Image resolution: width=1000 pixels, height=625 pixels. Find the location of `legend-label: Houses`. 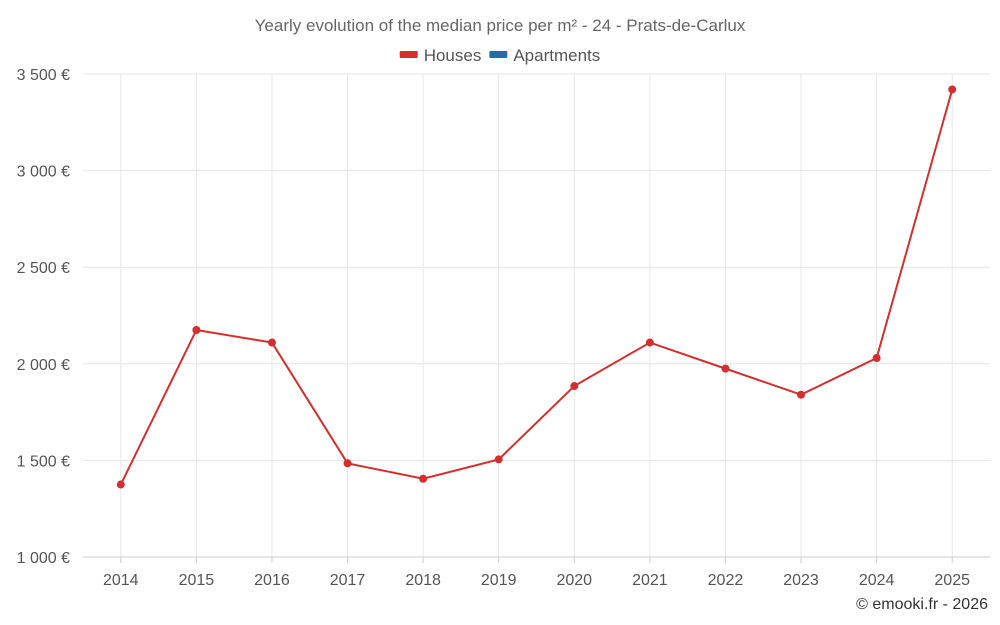

legend-label: Houses is located at coordinates (453, 55).